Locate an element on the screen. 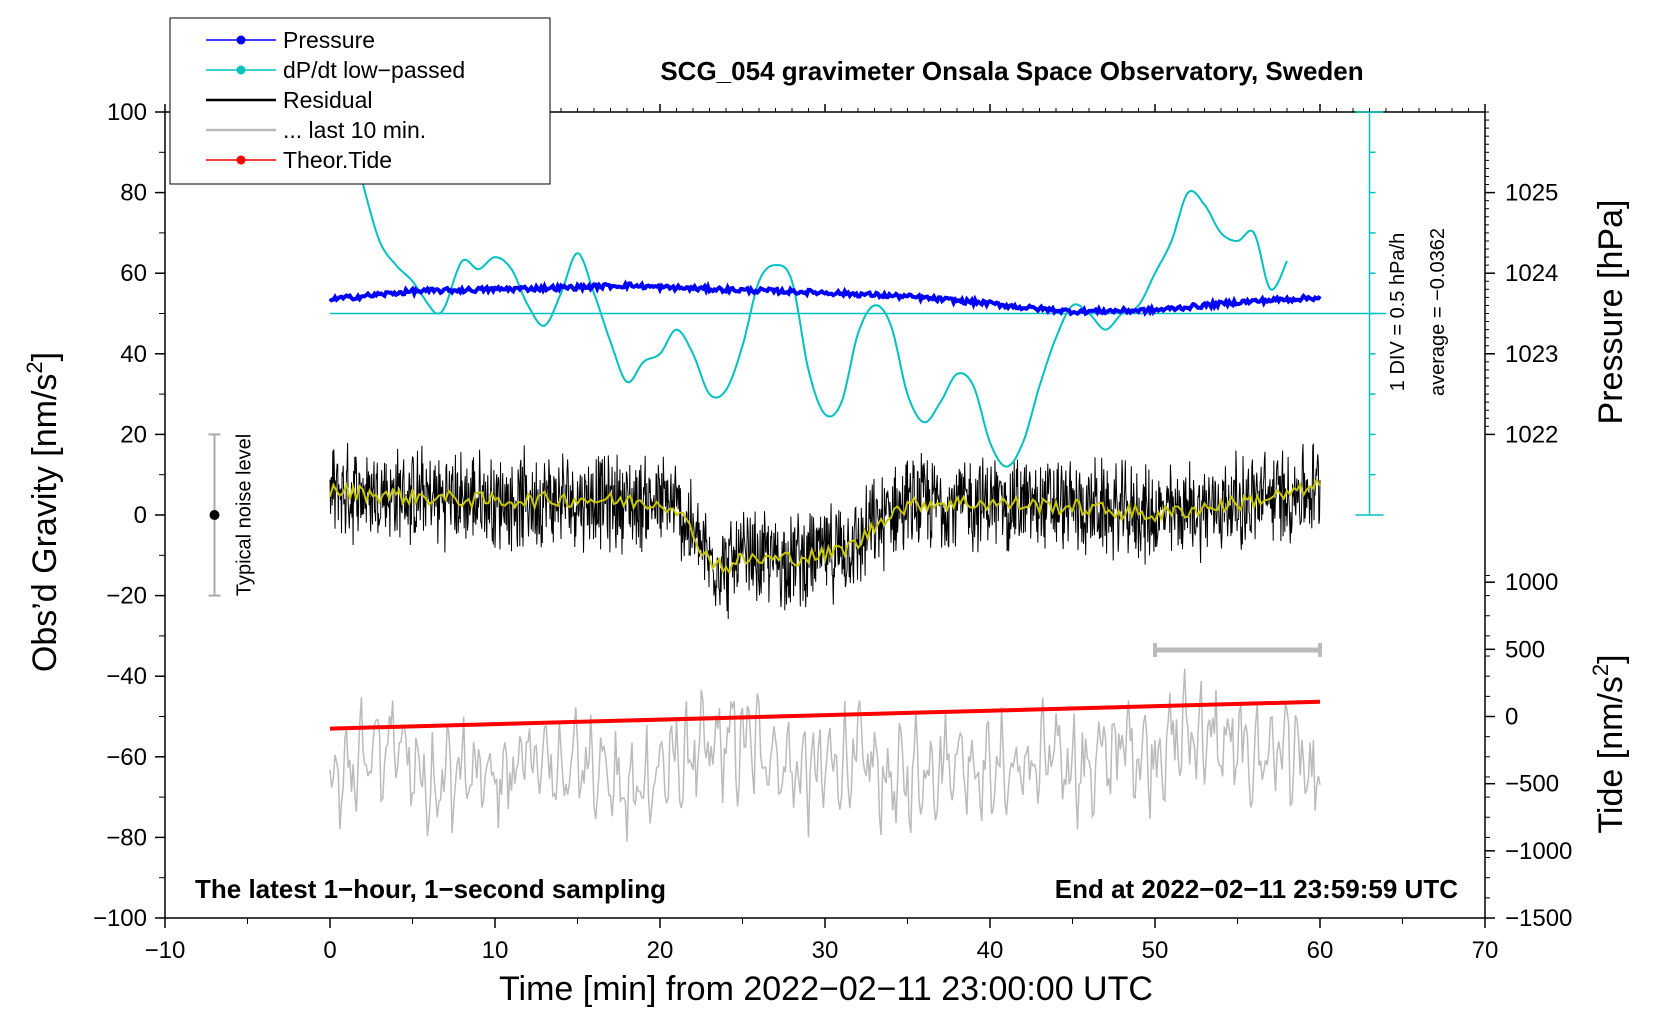  tide-tick-label: −1000 is located at coordinates (1538, 851).